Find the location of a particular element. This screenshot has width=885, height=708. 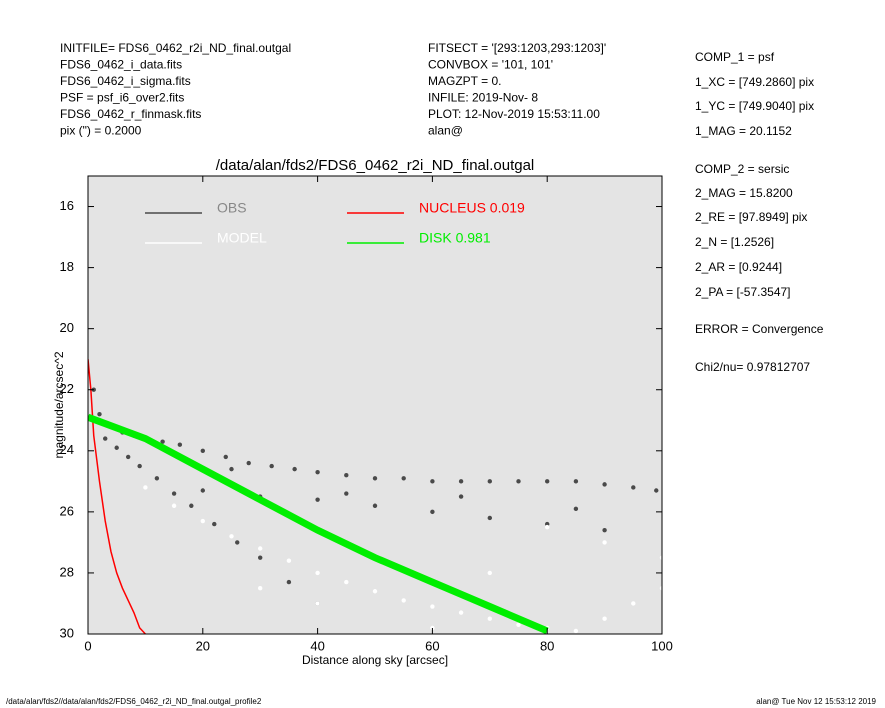

header-text: alan@ is located at coordinates (445, 131).